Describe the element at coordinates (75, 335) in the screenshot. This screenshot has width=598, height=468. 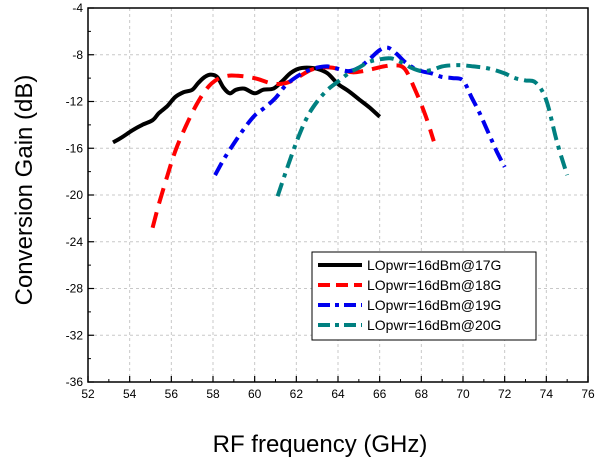
I see `y-tick-label: -32` at that location.